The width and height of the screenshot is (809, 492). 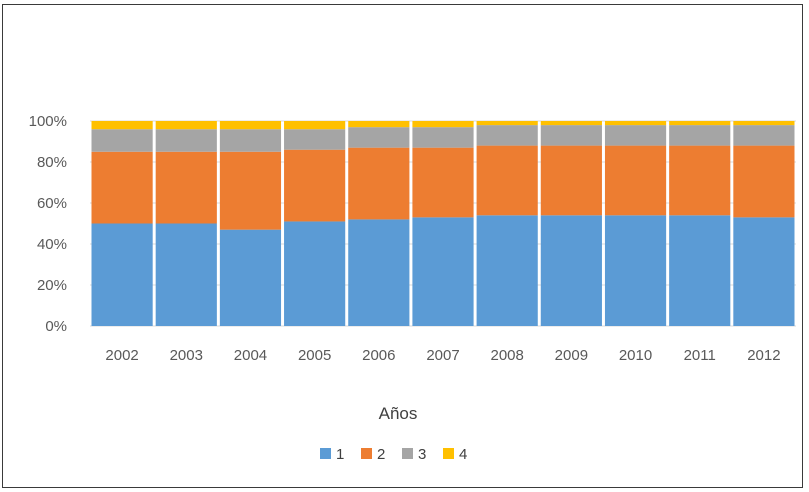 What do you see at coordinates (52, 285) in the screenshot?
I see `y-tick-label: 20%` at bounding box center [52, 285].